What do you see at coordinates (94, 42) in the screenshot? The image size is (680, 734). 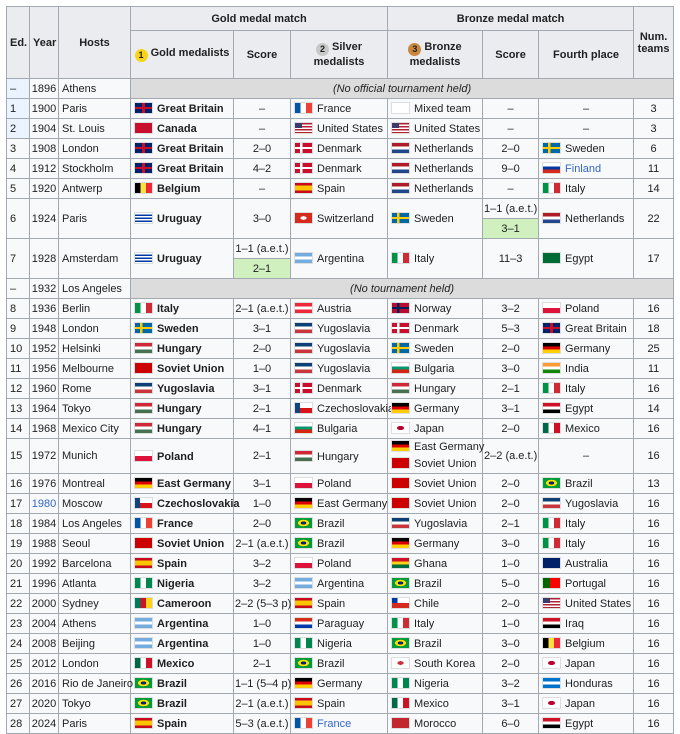 I see `col-hosts: Hosts` at bounding box center [94, 42].